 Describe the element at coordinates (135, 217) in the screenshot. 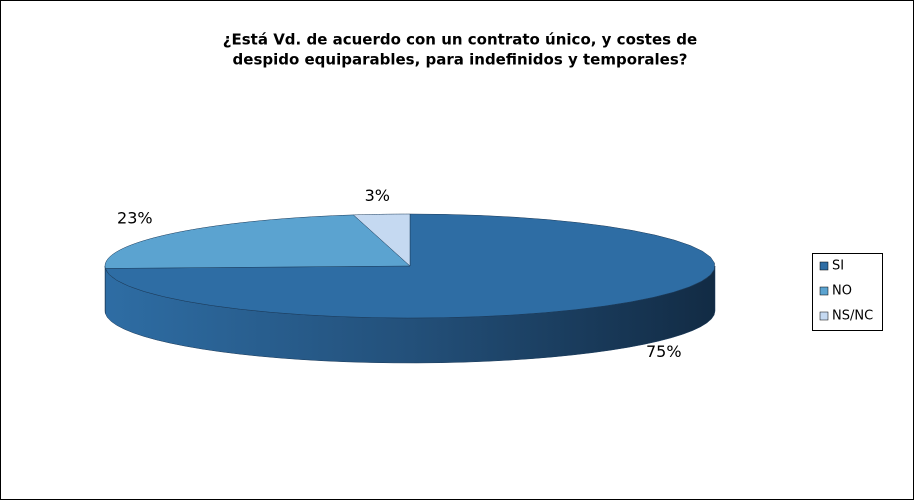

I see `data-label: 23%` at that location.